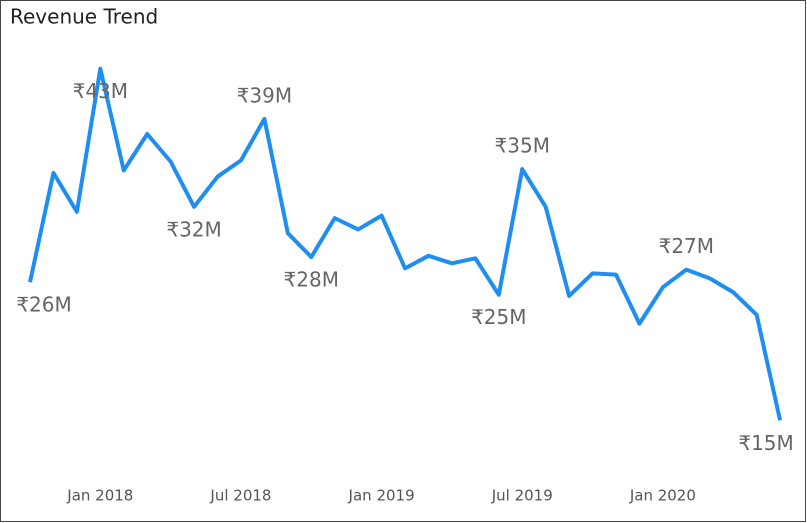 The image size is (807, 523). I want to click on data-label: ₹26M, so click(43, 305).